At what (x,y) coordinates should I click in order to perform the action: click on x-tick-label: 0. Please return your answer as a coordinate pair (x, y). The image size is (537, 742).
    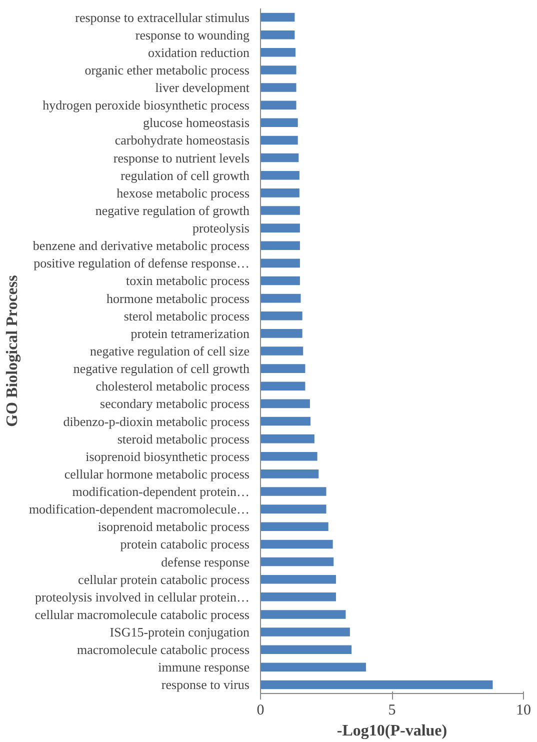
    Looking at the image, I should click on (260, 710).